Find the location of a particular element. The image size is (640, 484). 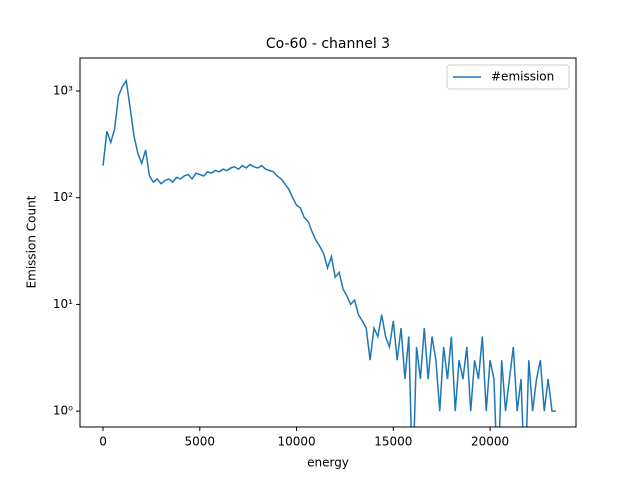

y-tick-label: 10³ is located at coordinates (63, 91).